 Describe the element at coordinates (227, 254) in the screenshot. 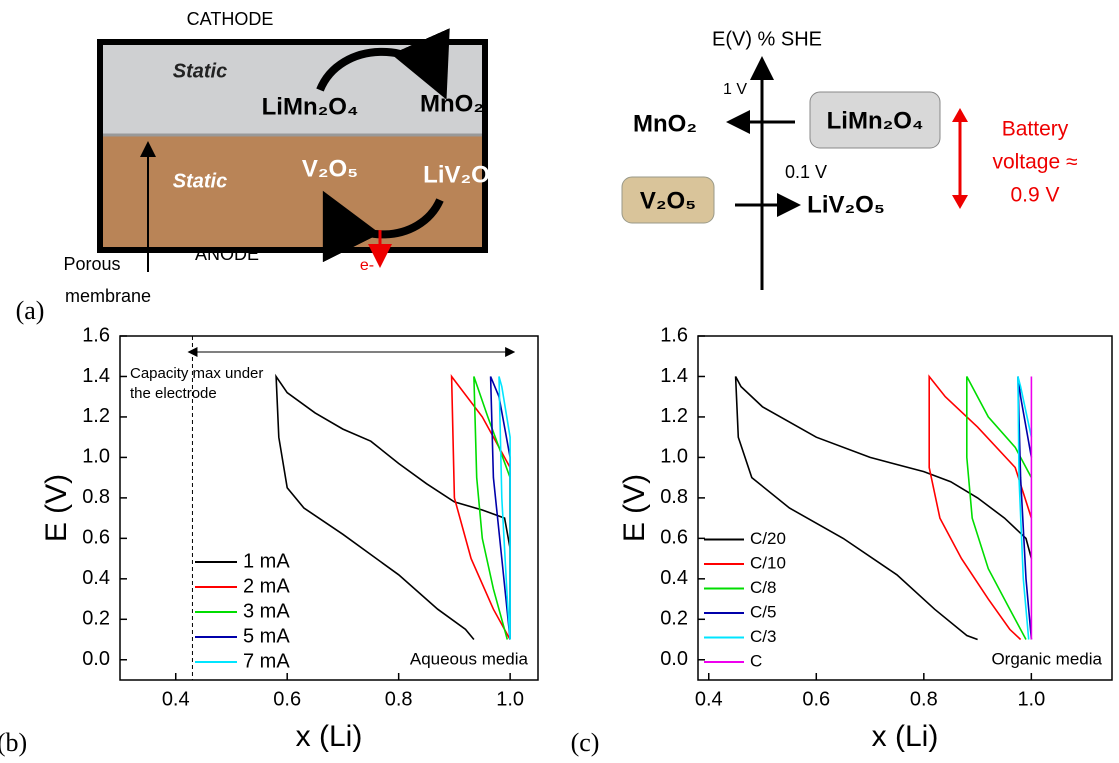

I see `anode-label: ANODE` at that location.